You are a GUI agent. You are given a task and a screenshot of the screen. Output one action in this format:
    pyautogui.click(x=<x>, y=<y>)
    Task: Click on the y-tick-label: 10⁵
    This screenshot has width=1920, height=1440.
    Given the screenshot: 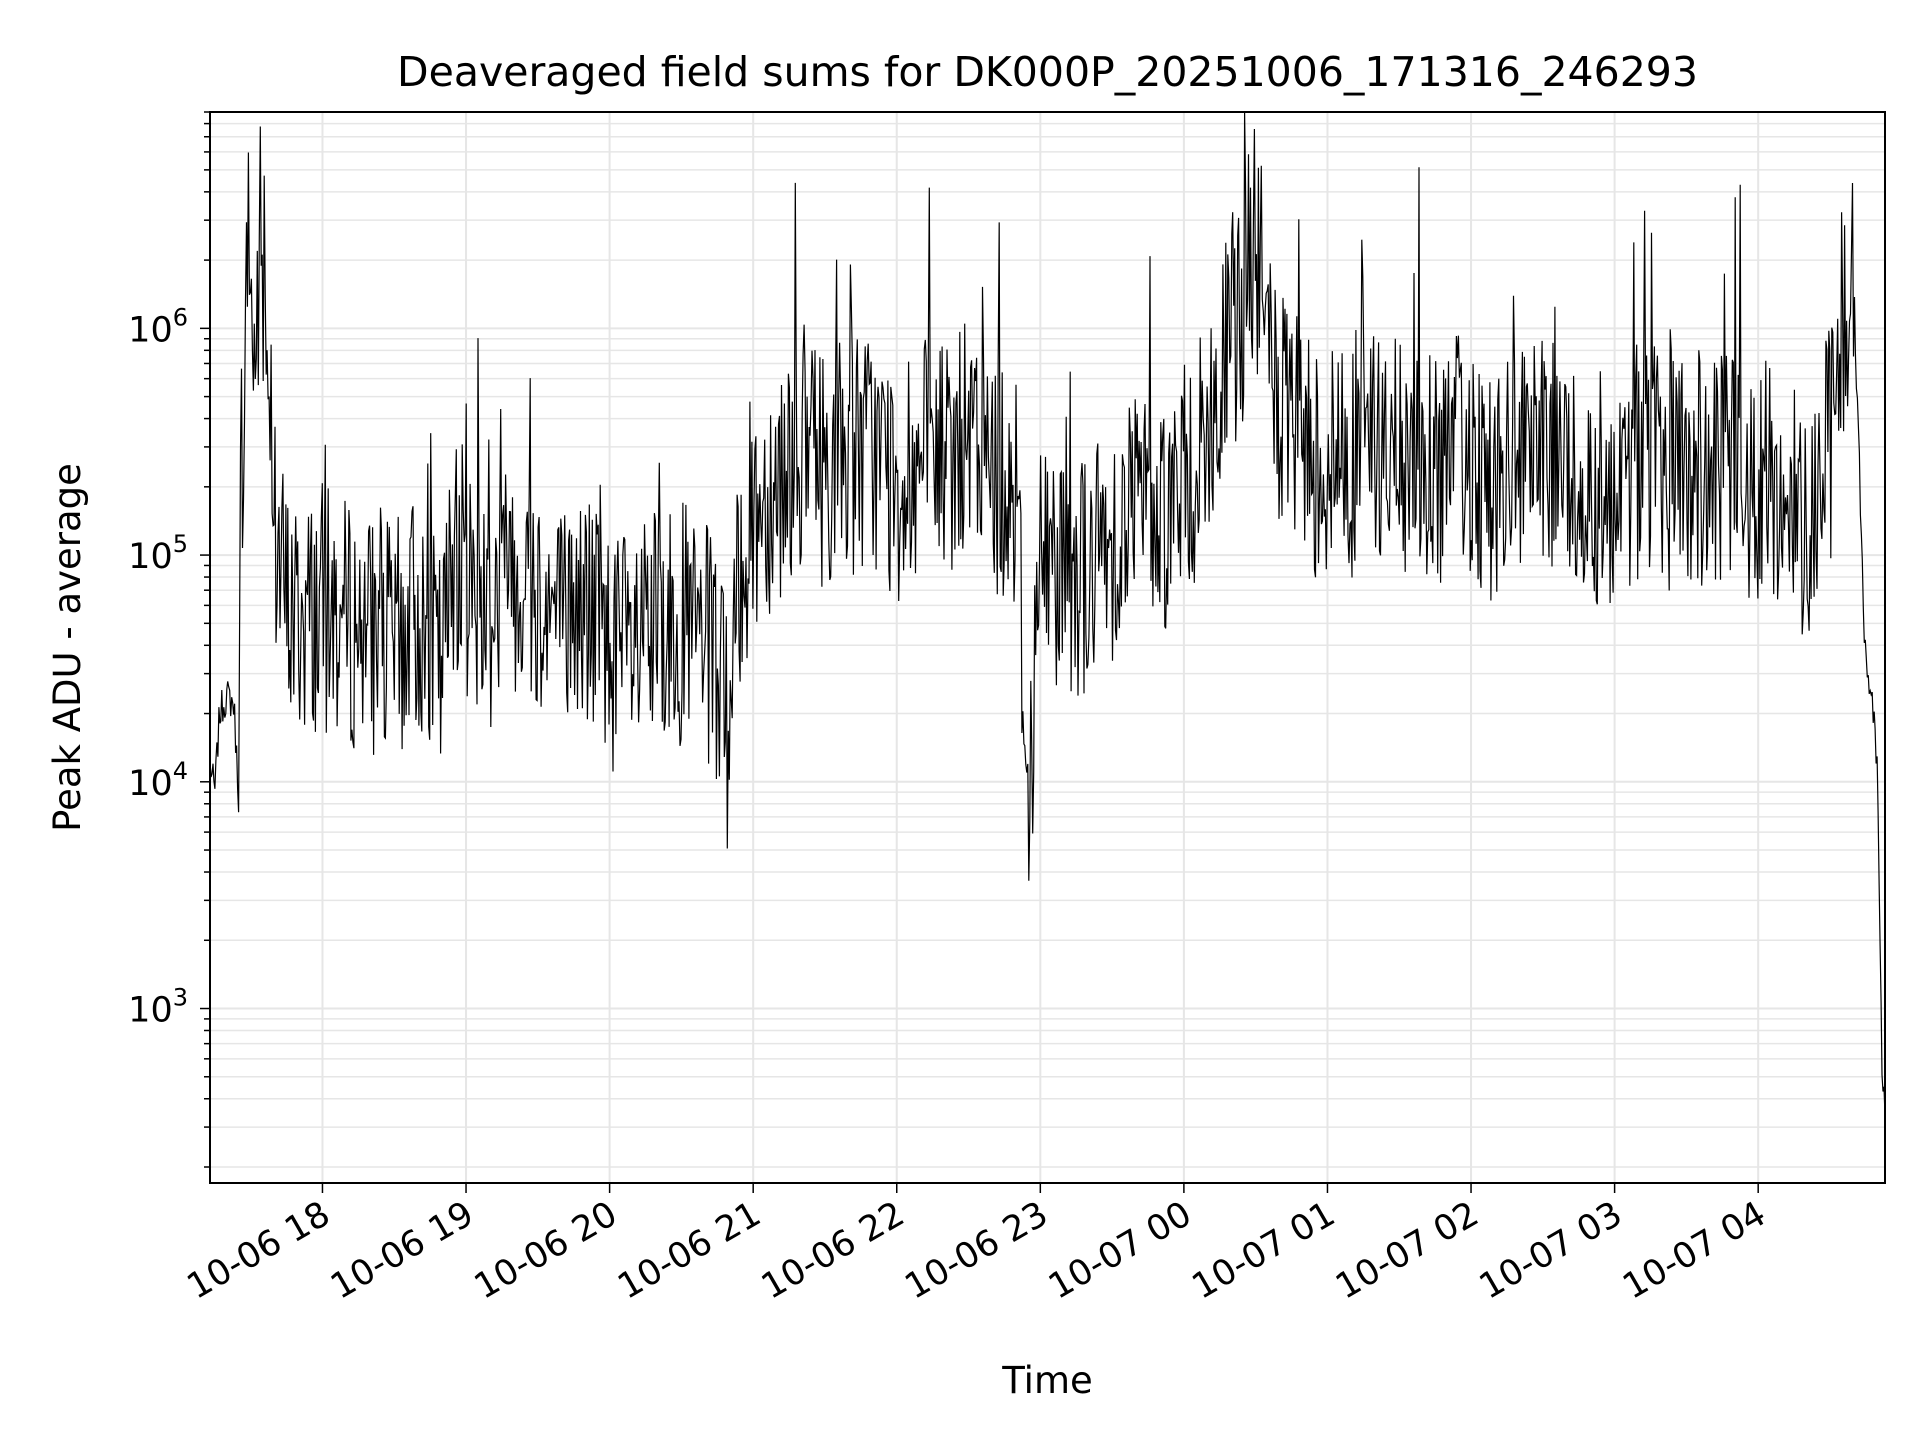 What is the action you would take?
    pyautogui.click(x=158, y=553)
    